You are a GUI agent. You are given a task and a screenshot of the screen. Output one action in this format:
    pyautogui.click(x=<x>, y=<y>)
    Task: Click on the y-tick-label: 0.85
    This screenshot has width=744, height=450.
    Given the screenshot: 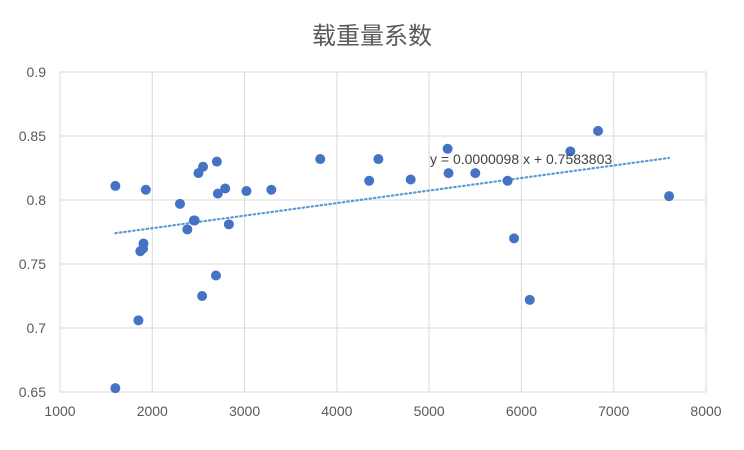 What is the action you would take?
    pyautogui.click(x=32, y=136)
    